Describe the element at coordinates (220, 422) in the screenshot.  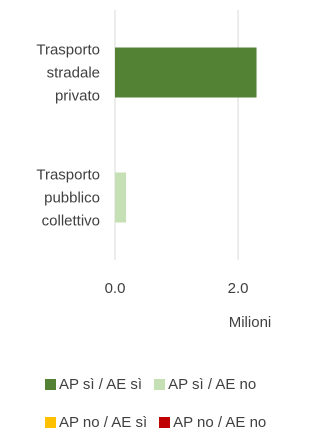
I see `legend-label-3: AP no / AE no` at that location.